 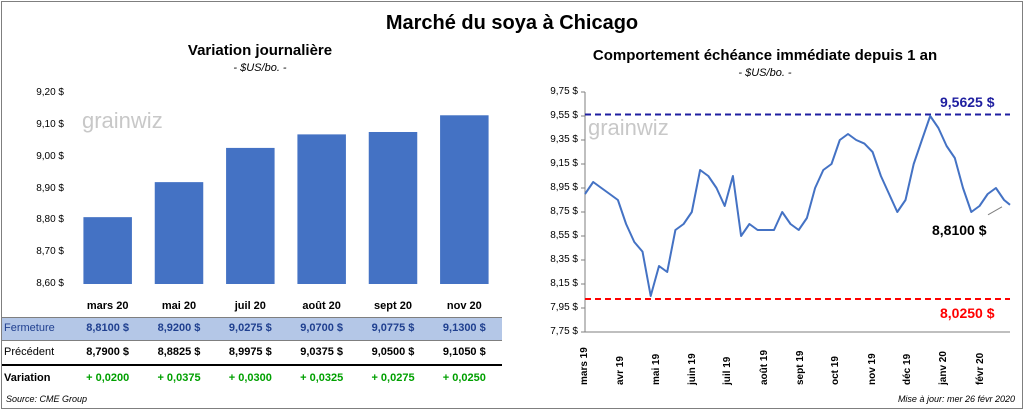 What do you see at coordinates (108, 378) in the screenshot?
I see `table-cell: + 0,0200` at bounding box center [108, 378].